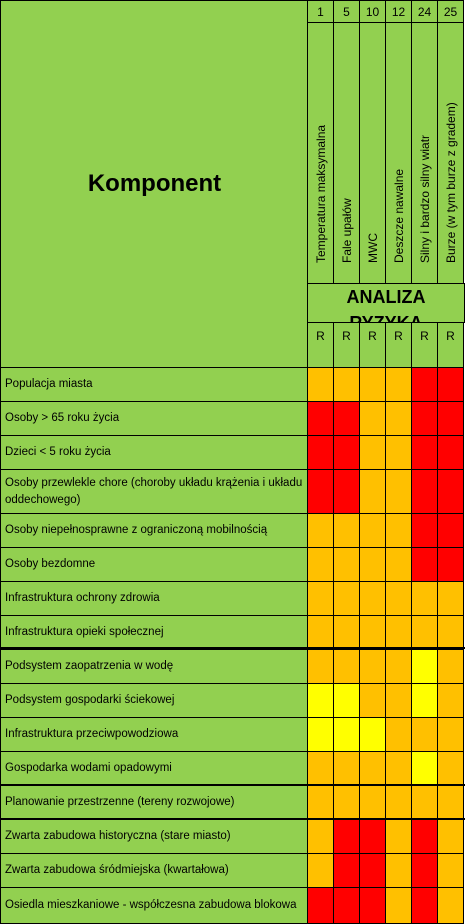 This screenshot has height=924, width=465. I want to click on component-name: Gospodarka wodami opadowymi, so click(88, 768).